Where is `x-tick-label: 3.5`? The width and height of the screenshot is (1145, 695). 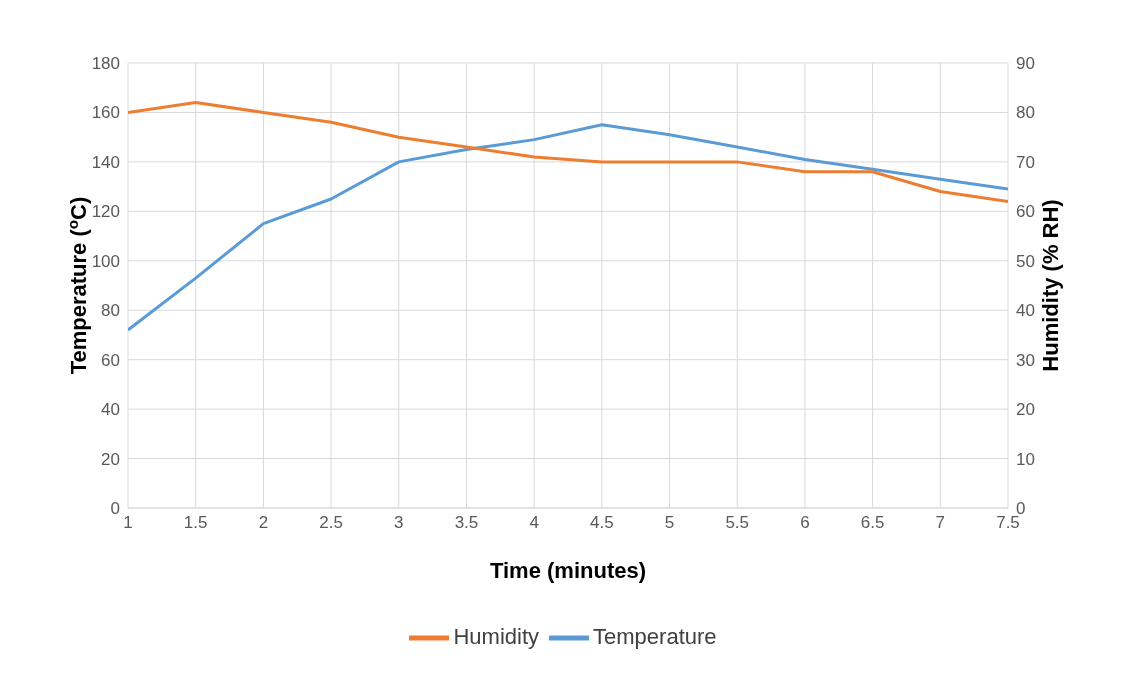 x-tick-label: 3.5 is located at coordinates (466, 523).